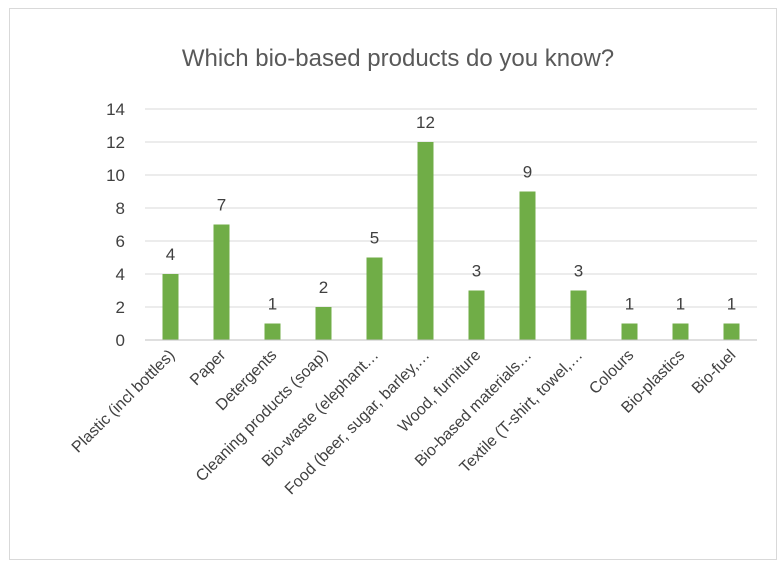  Describe the element at coordinates (714, 372) in the screenshot. I see `x-category-label: Bio-fuel` at that location.